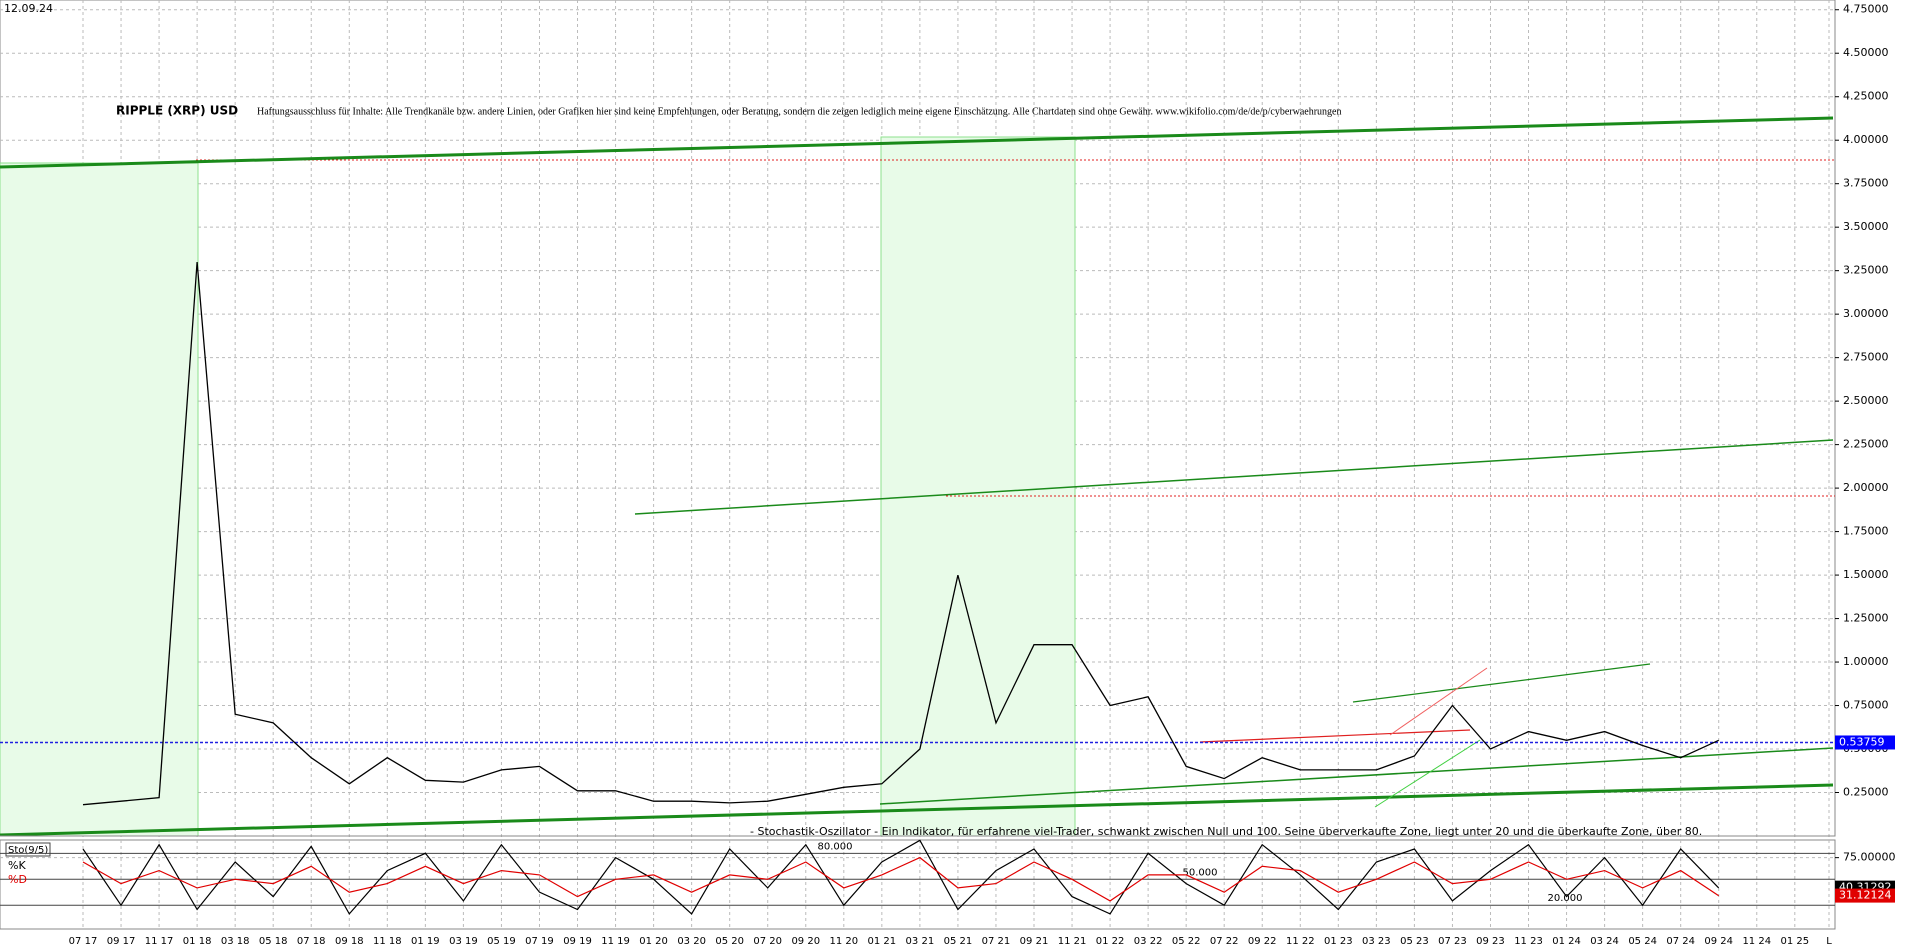  I want to click on x-tick-label: 11 23, so click(1528, 941).